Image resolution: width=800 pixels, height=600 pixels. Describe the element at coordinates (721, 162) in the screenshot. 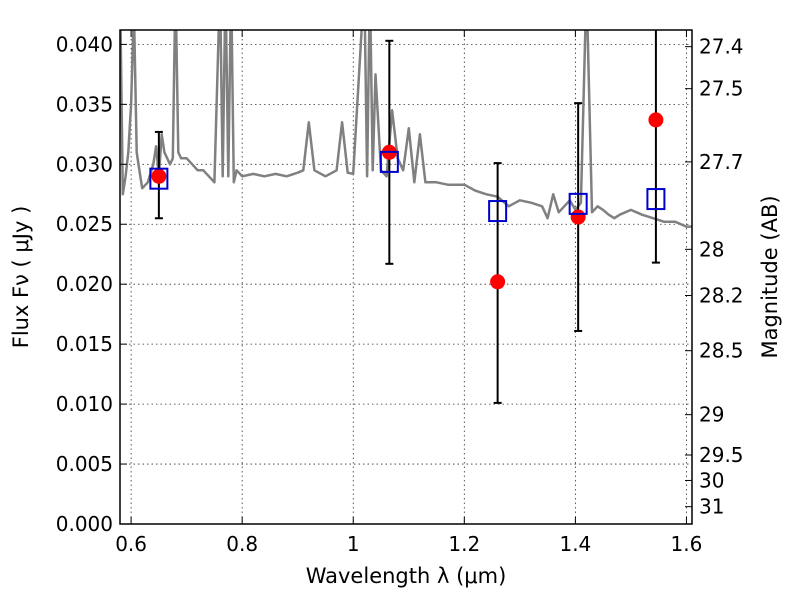

I see `y2-tick-label: 27.7` at that location.